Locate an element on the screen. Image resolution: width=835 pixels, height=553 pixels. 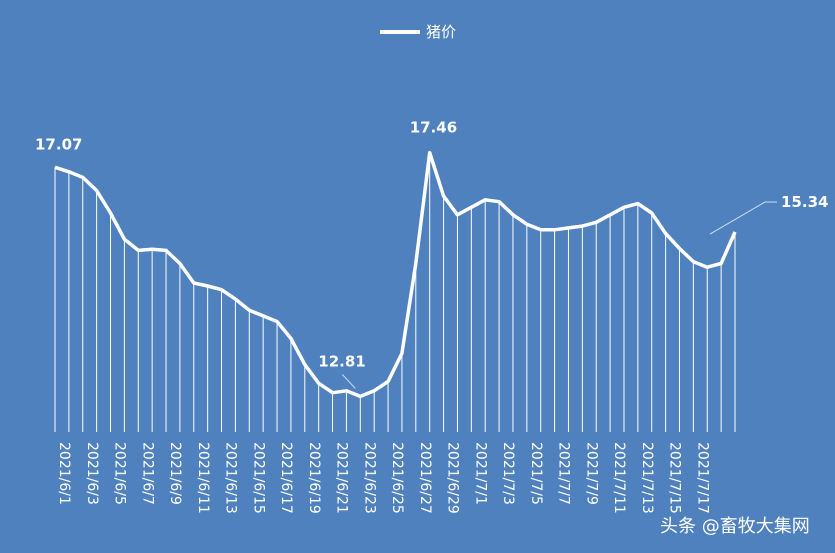
x-tick-label: 2021/6/19 is located at coordinates (314, 478).